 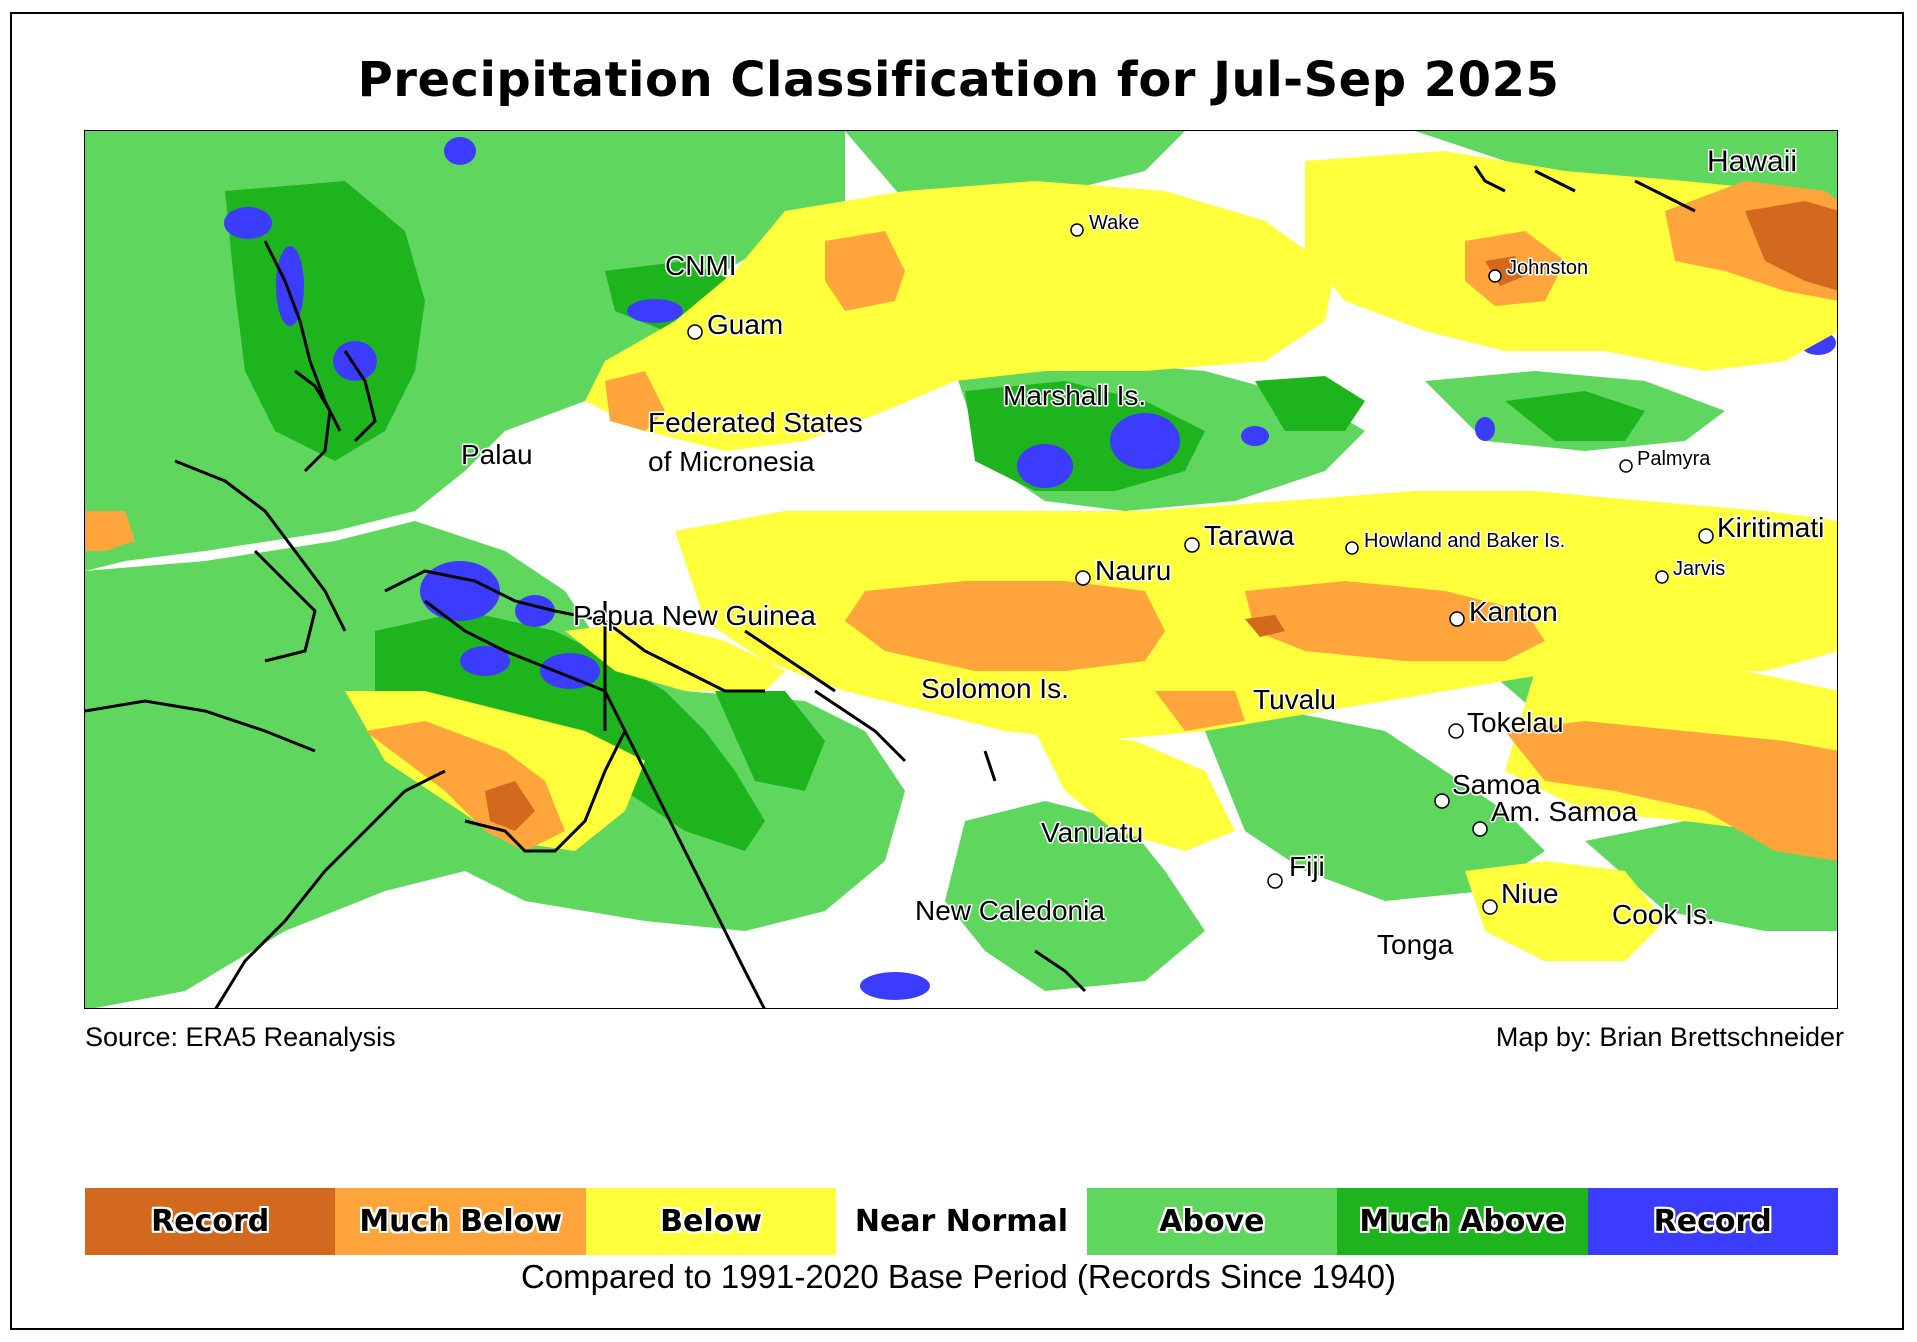 I want to click on place-label-wake: Wake, so click(x=1105, y=224).